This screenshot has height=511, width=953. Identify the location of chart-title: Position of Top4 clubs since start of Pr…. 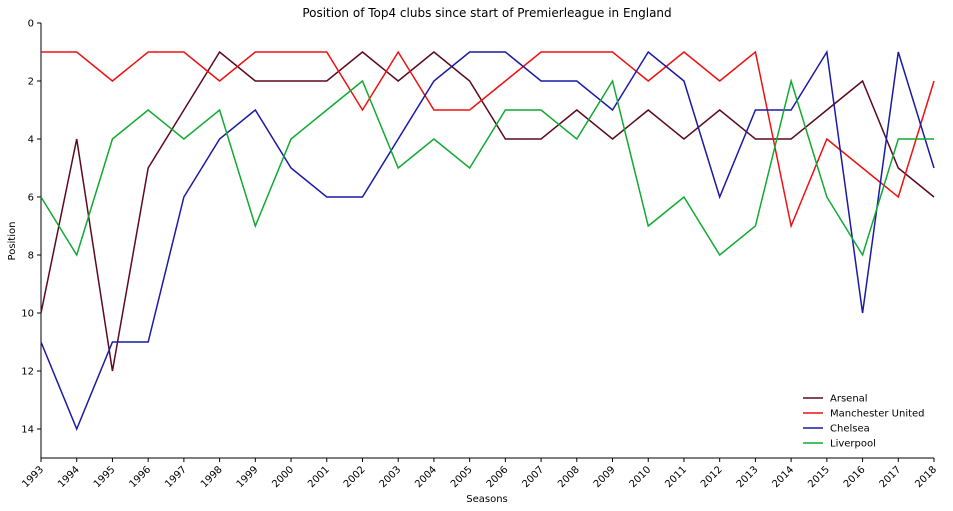
(486, 13).